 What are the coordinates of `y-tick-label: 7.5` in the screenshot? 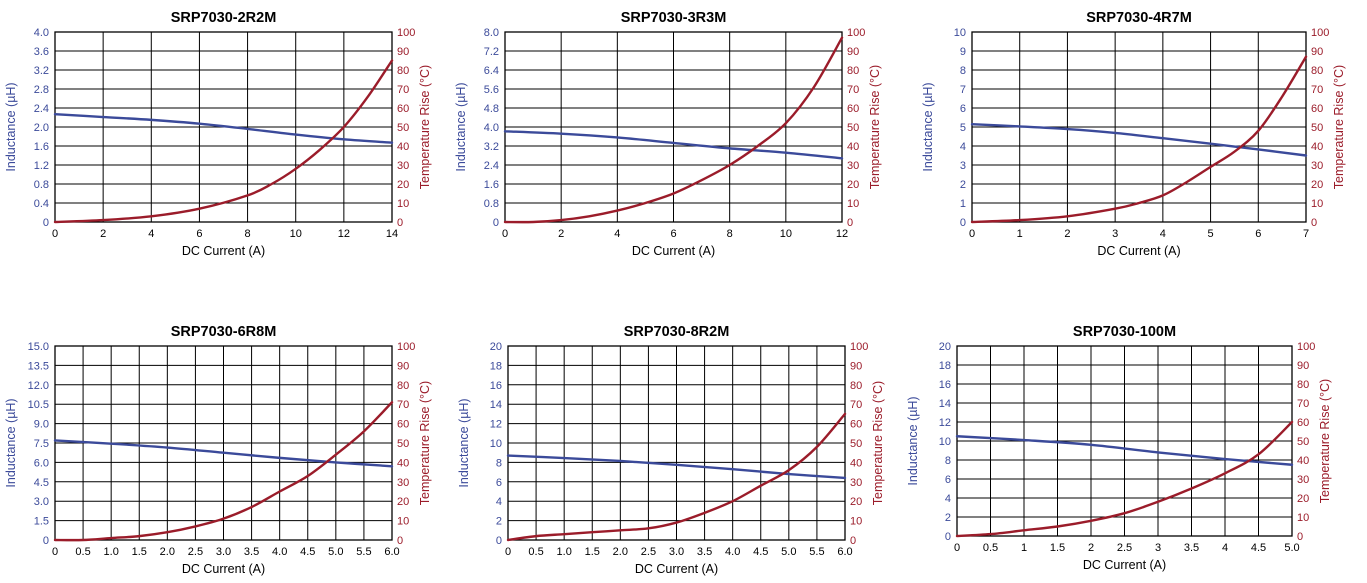 It's located at (41, 444).